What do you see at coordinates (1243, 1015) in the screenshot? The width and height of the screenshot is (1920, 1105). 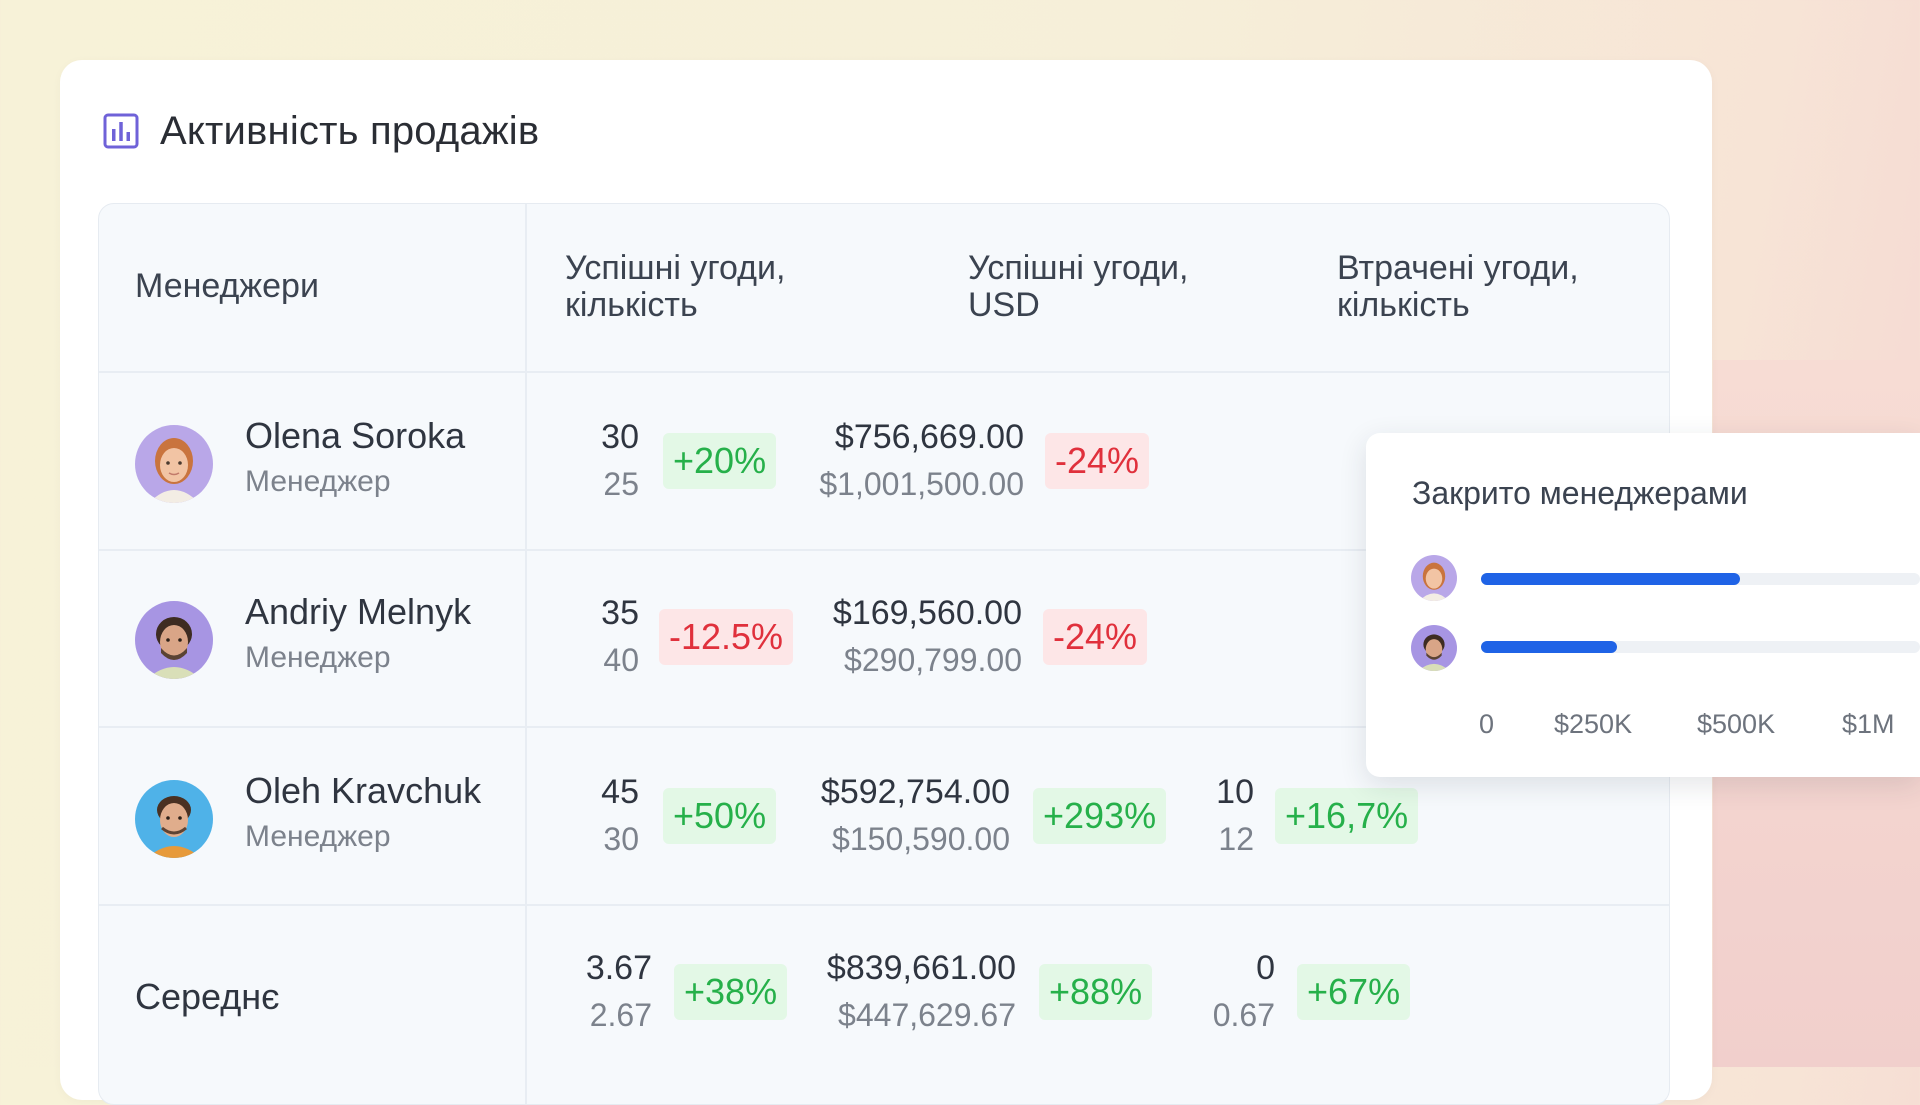 I see `lost-count-previous: 0.67` at bounding box center [1243, 1015].